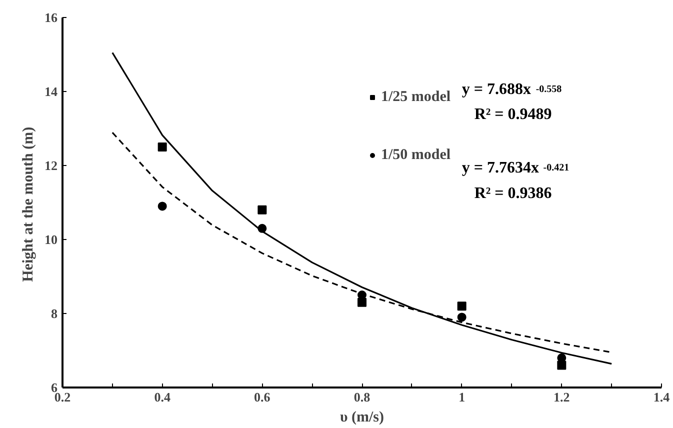 This screenshot has width=673, height=428. Describe the element at coordinates (512, 89) in the screenshot. I see `annotation: y = 7.688x-0.558` at that location.